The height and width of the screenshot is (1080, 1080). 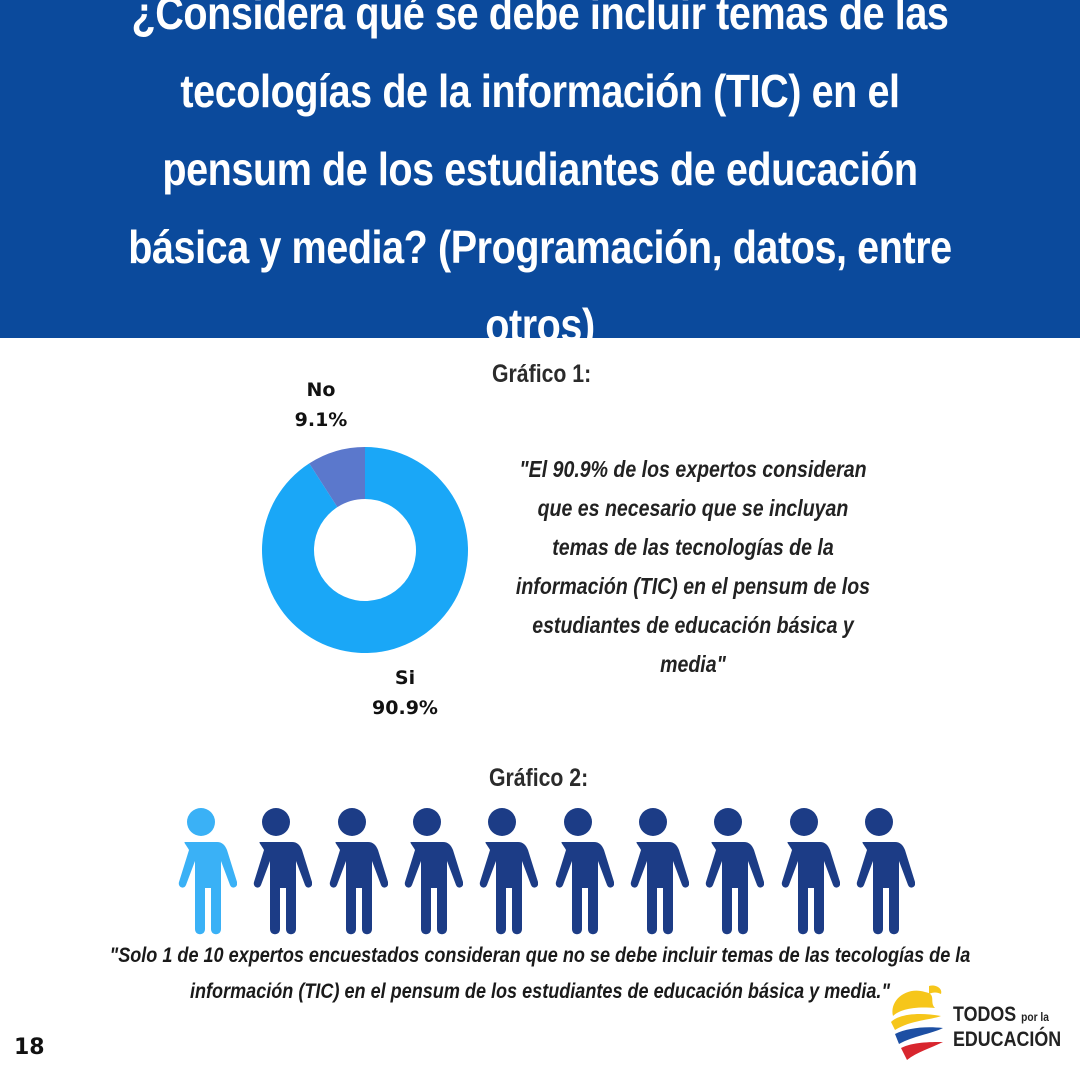 I want to click on grafico1-title: Gráfico 1:, so click(x=542, y=374).